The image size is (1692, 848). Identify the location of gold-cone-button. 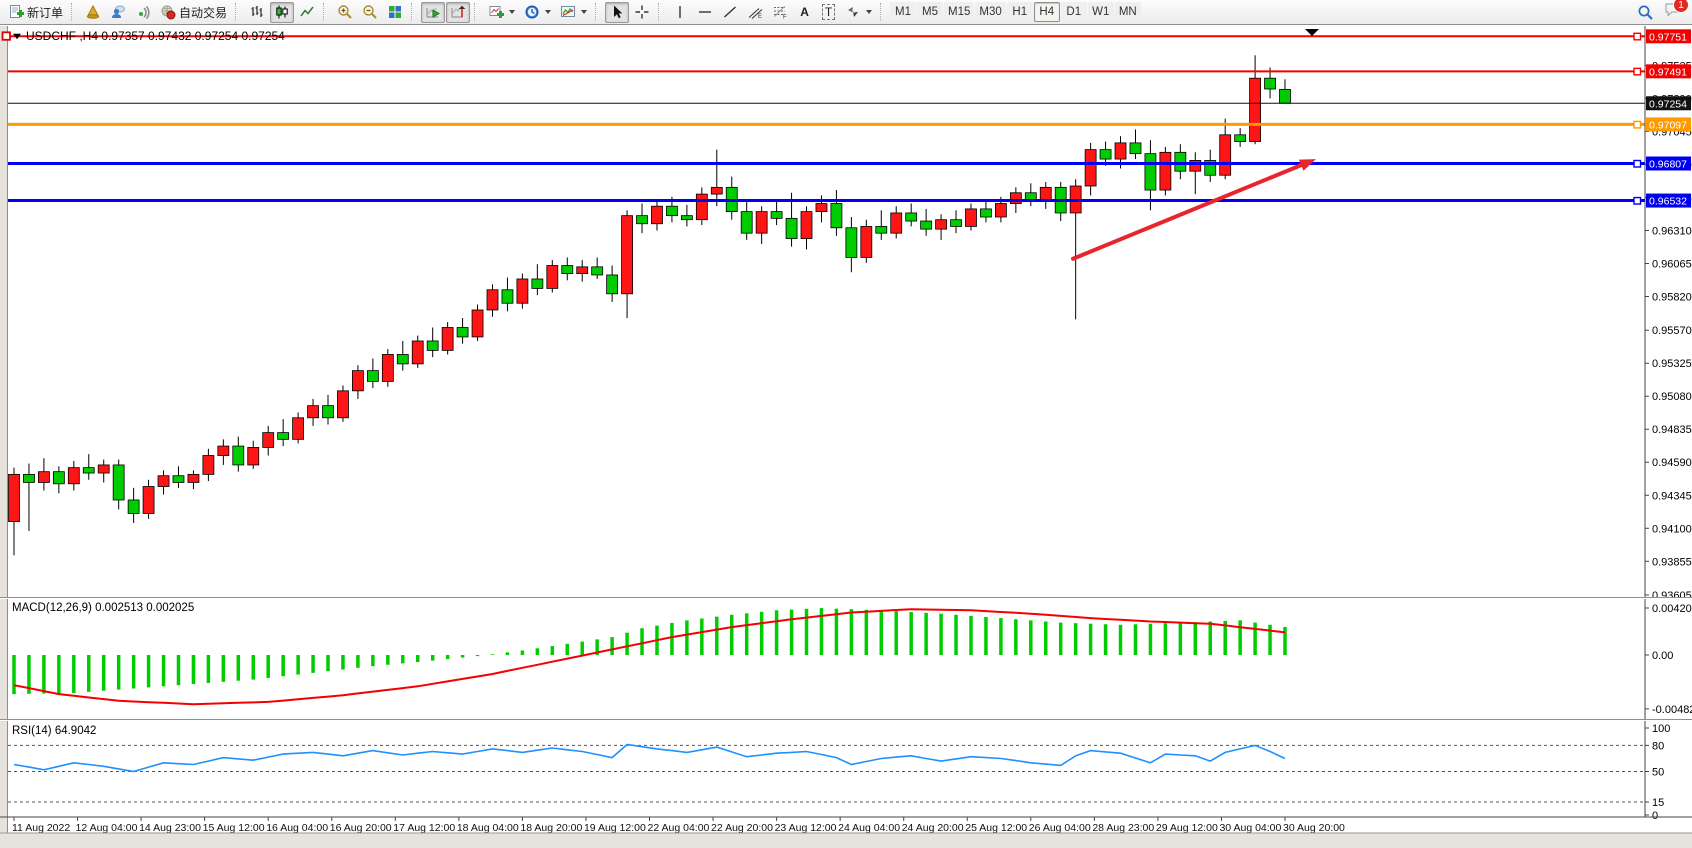
(93, 12).